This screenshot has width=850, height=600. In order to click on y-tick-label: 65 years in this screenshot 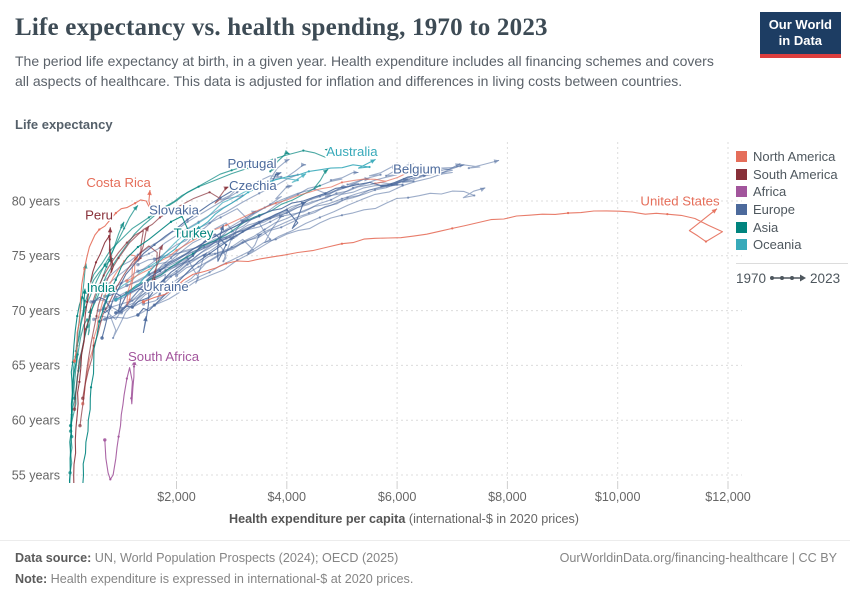, I will do `click(36, 366)`.